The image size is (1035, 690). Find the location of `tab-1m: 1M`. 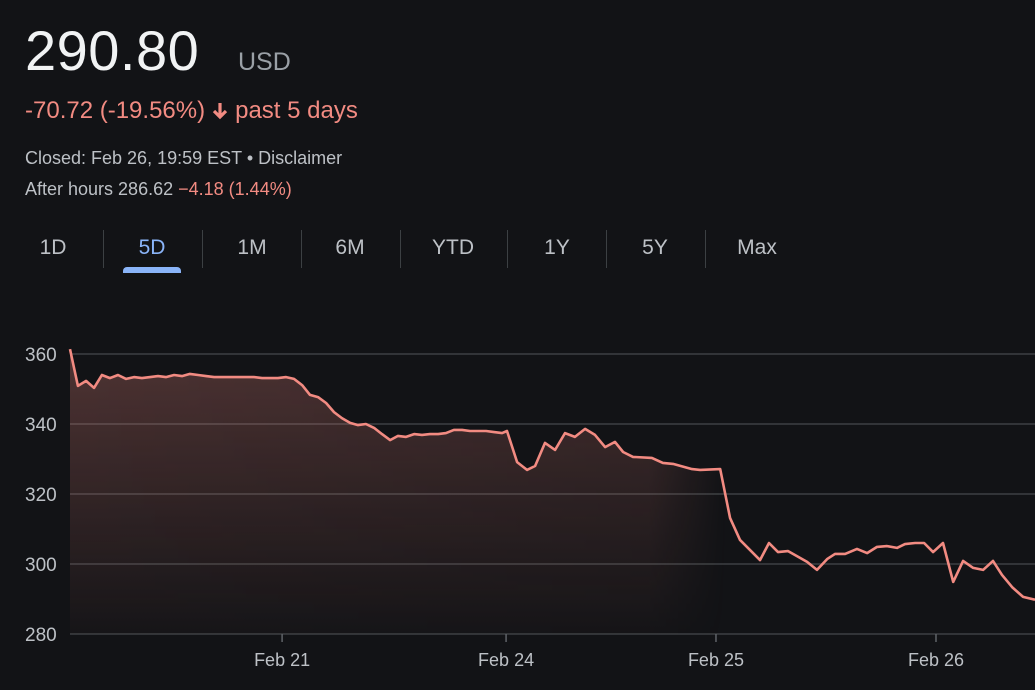

tab-1m: 1M is located at coordinates (252, 247).